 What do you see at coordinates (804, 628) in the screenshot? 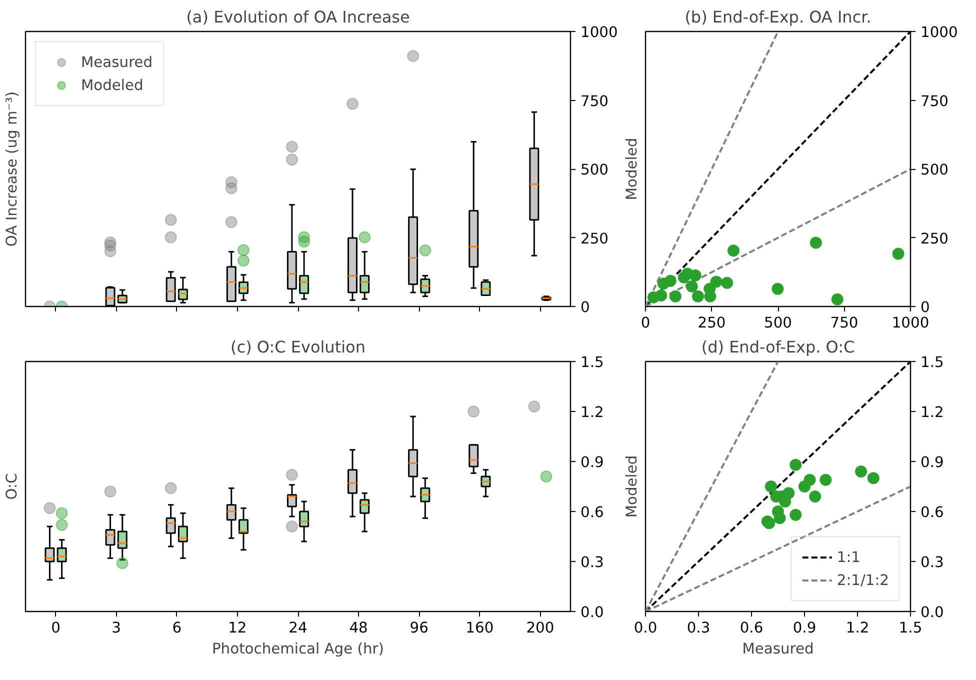
I see `x-tick-label: 0.9` at bounding box center [804, 628].